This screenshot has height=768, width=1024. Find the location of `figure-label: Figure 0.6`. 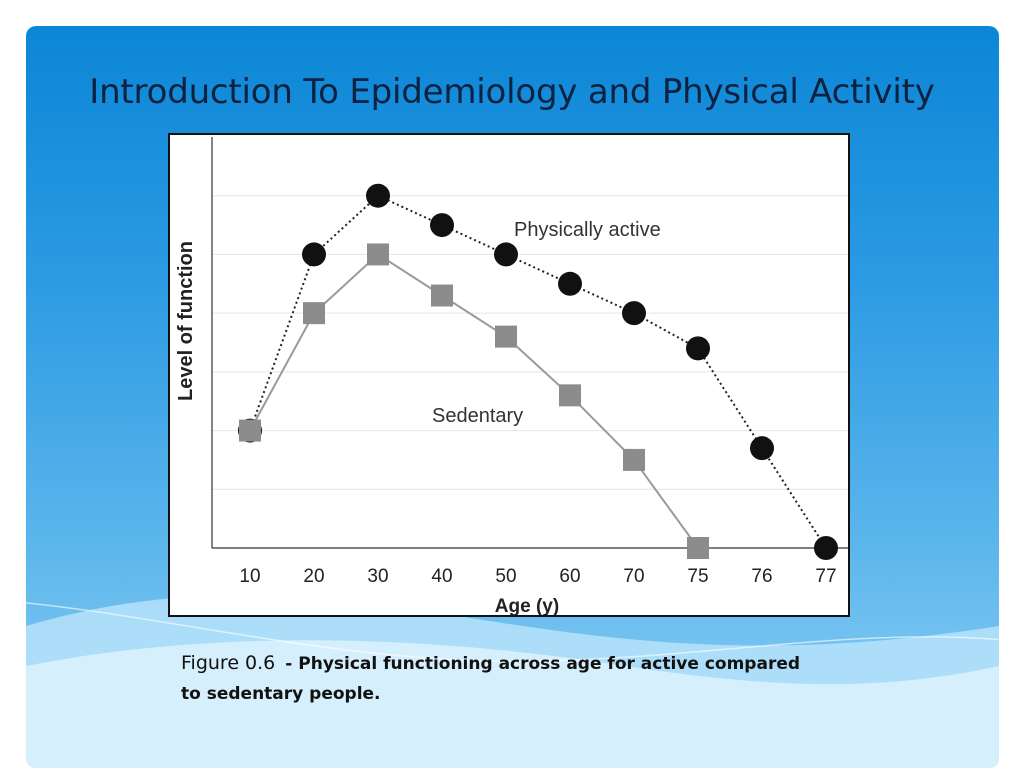

figure-label: Figure 0.6 is located at coordinates (228, 663).